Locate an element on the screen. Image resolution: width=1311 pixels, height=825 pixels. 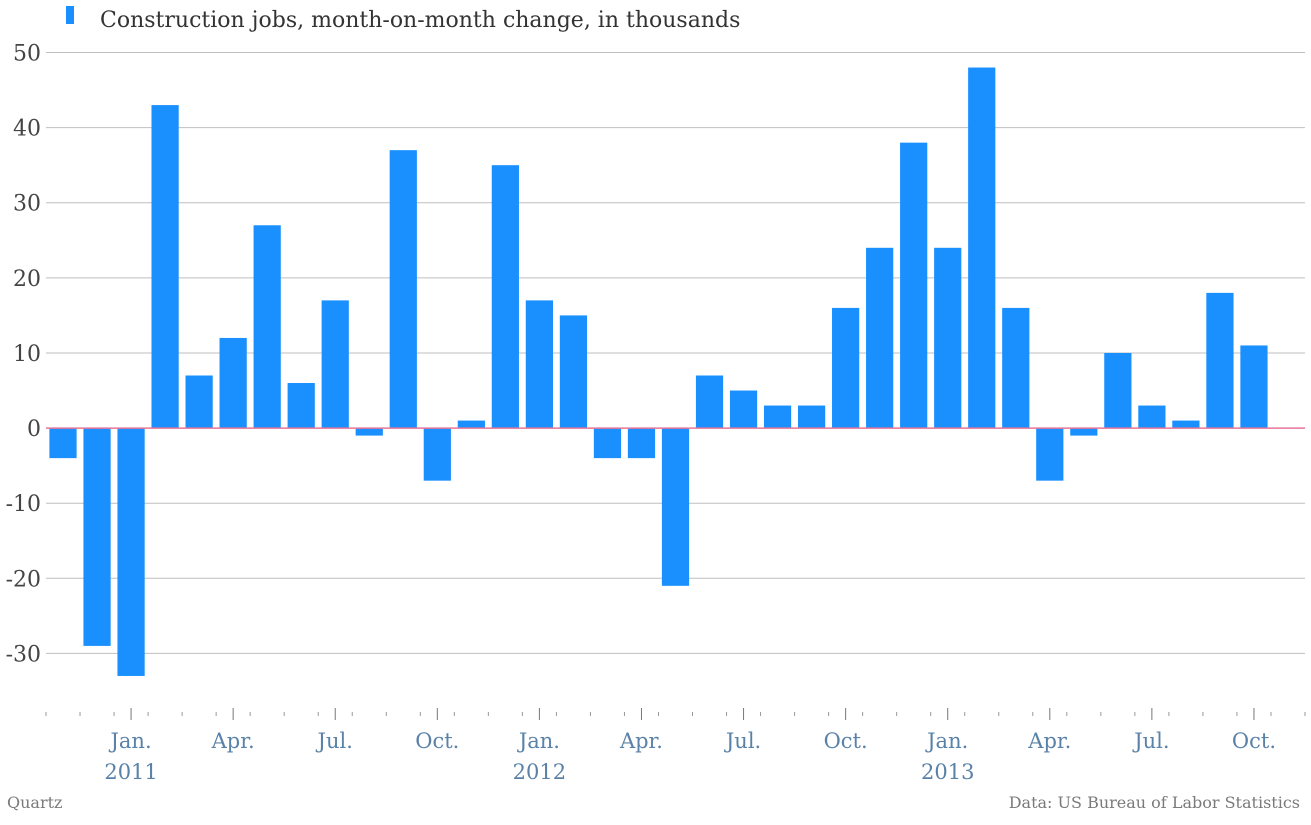
y-axis: 50 40 30 20 10 0 -10 -20 -30 is located at coordinates (23, 355).